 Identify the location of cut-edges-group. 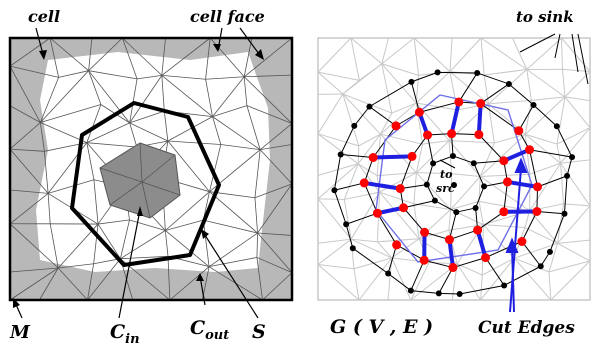
(450, 184).